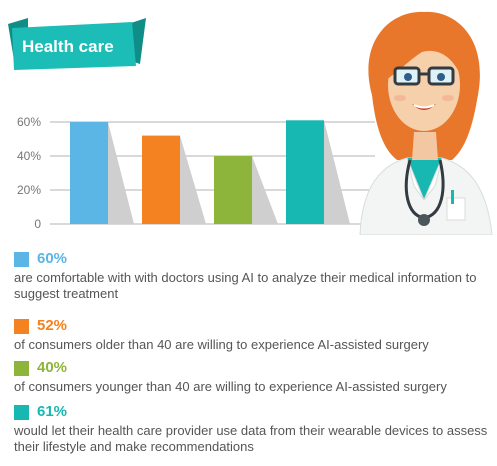  Describe the element at coordinates (29, 156) in the screenshot. I see `y-tick-label: 40%` at that location.